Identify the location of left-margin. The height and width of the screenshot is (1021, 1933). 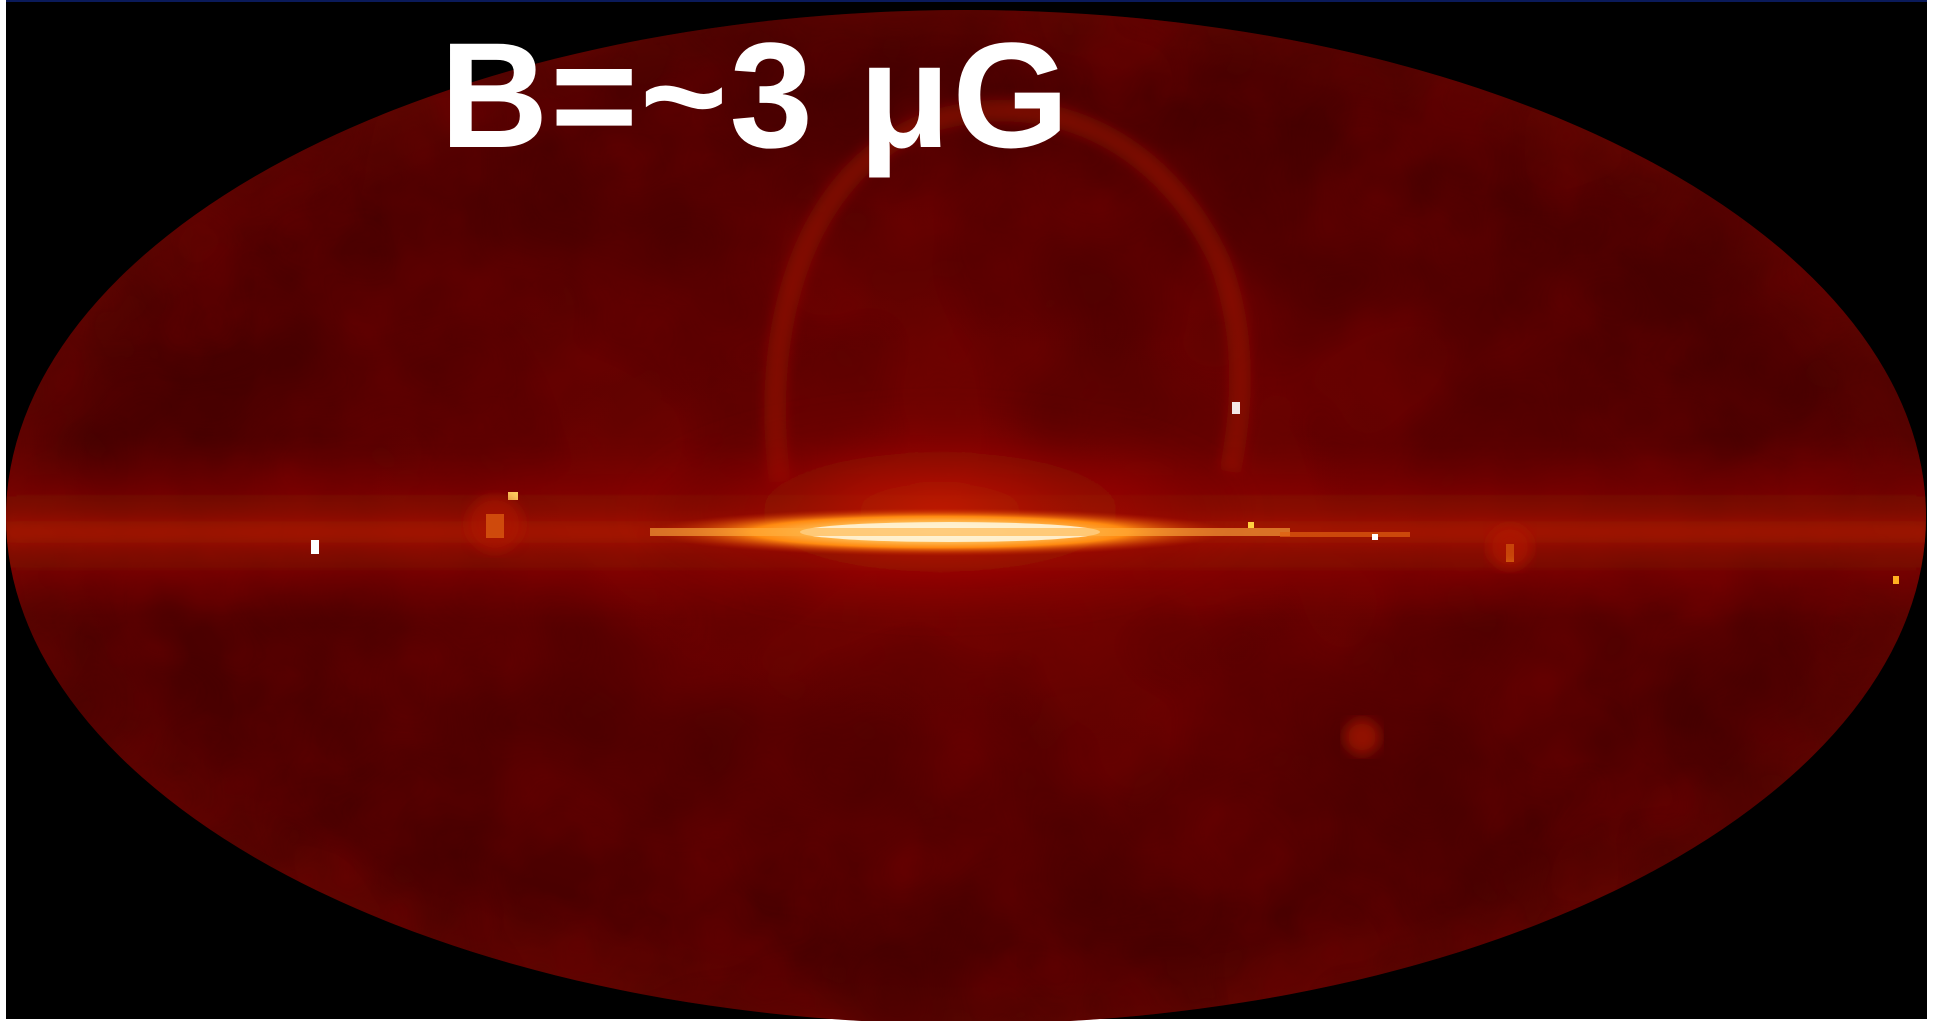
(3, 509).